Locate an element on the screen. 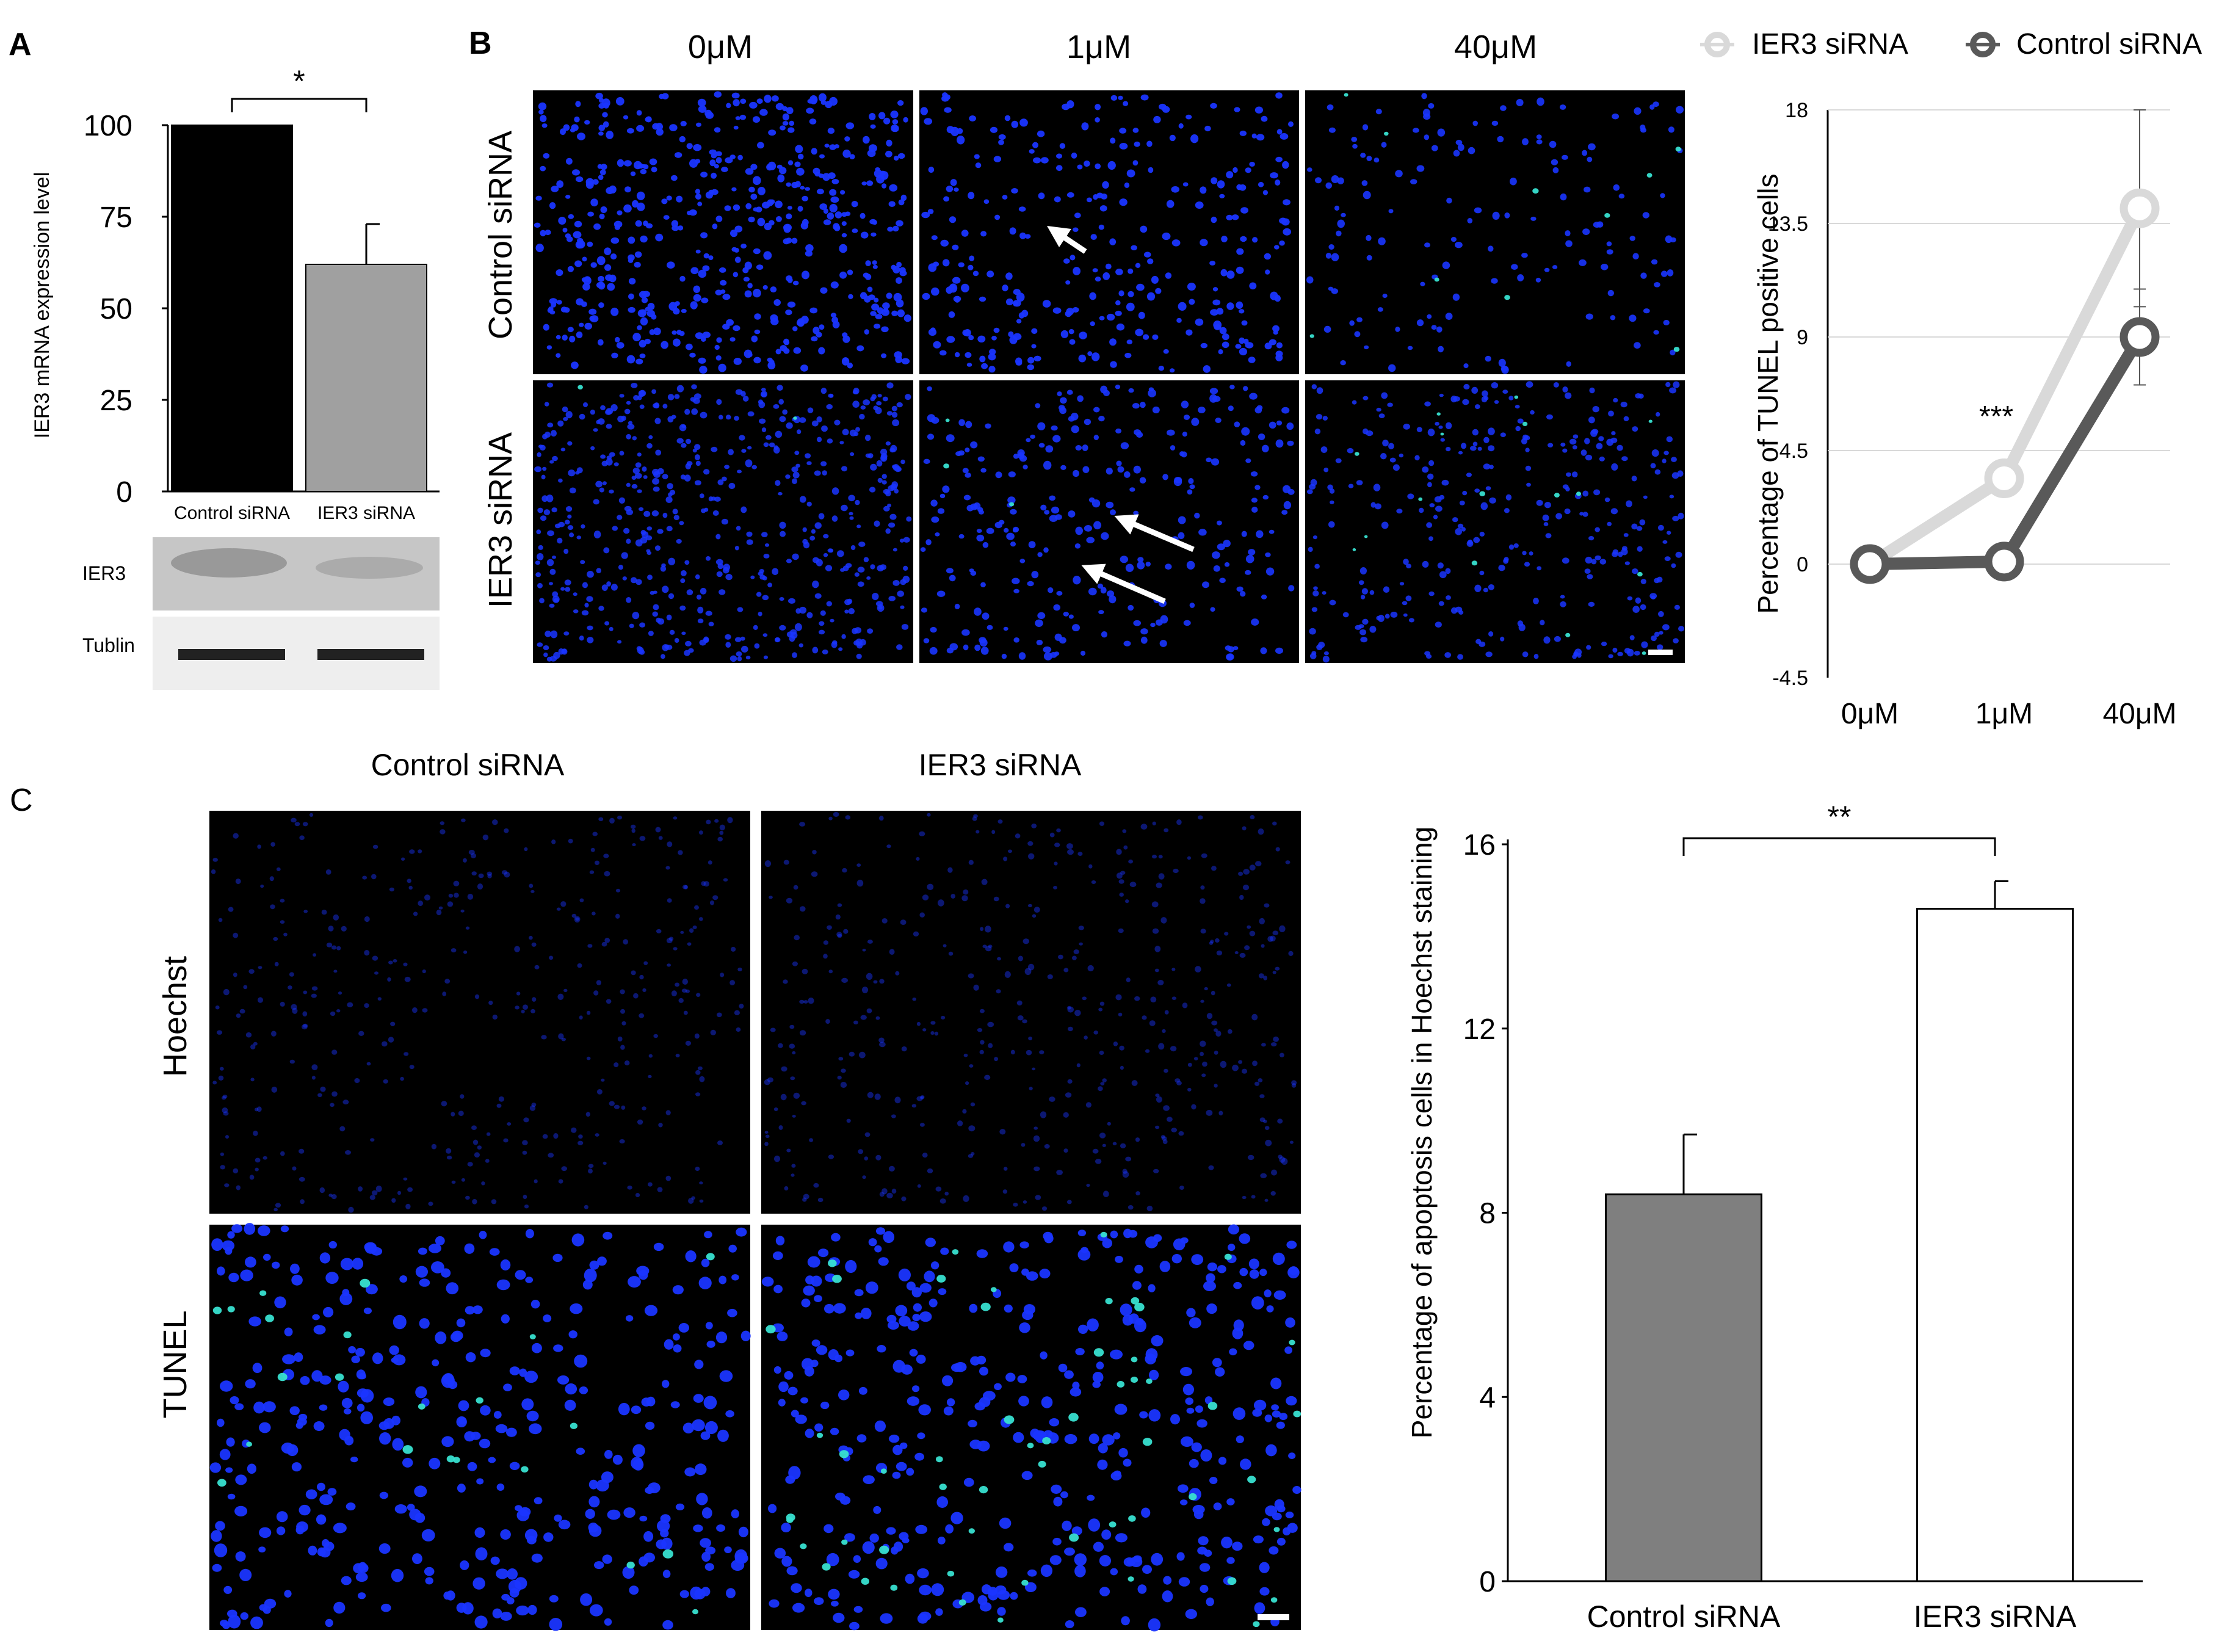 The image size is (2230, 1652). micrograph-control-40um is located at coordinates (1495, 232).